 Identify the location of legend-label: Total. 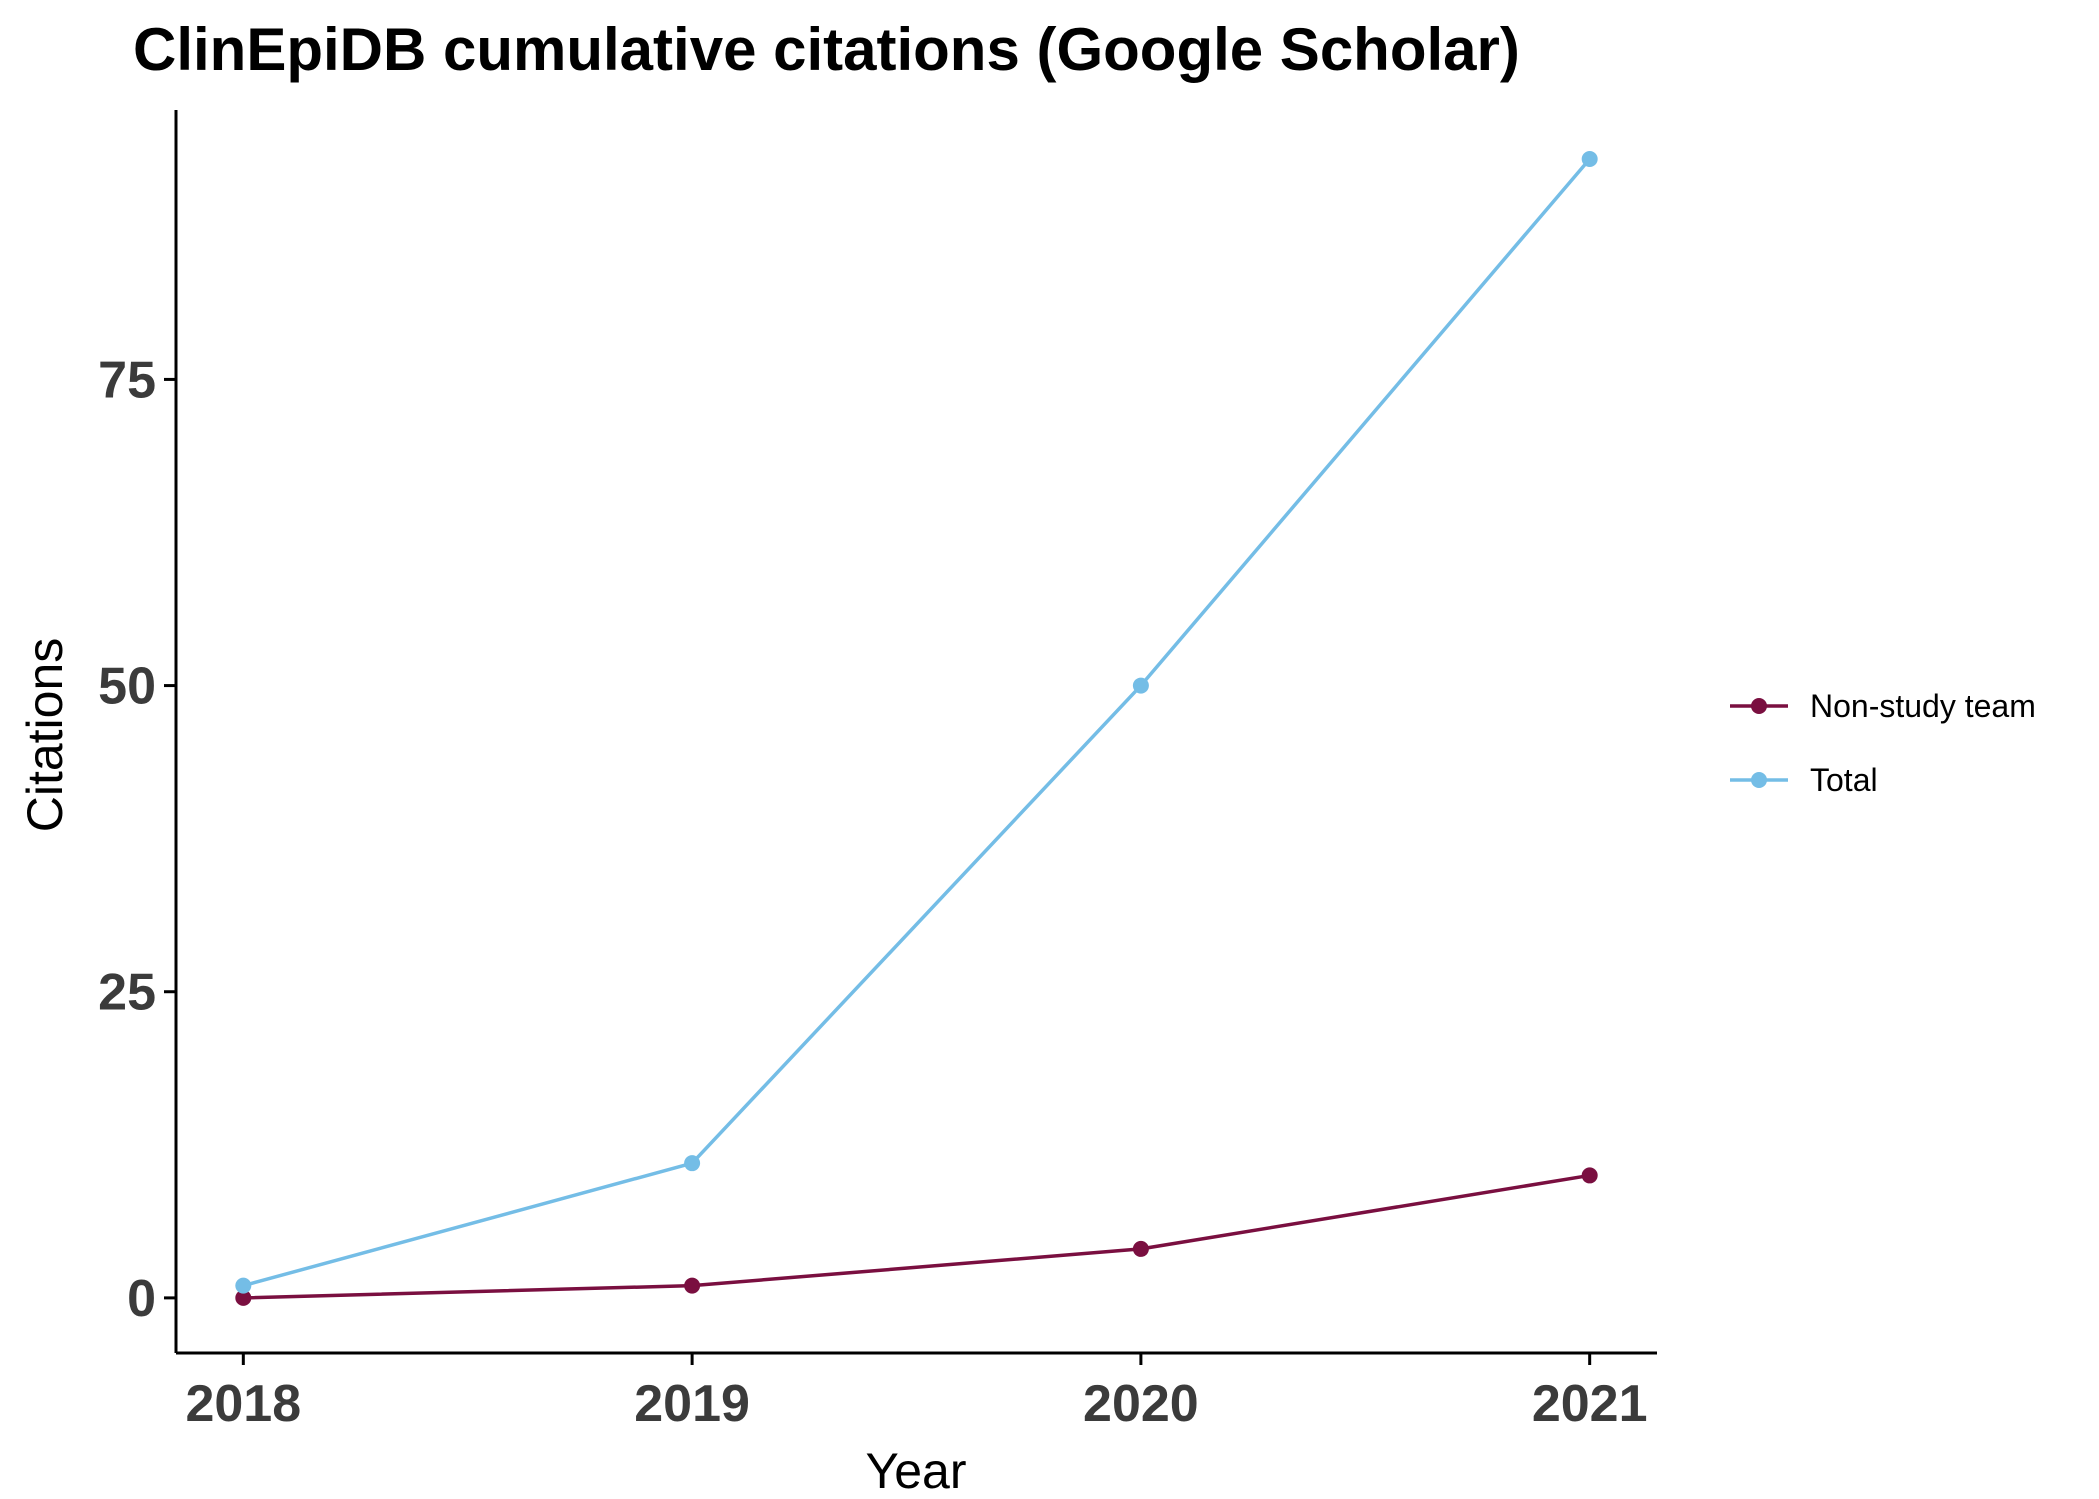
(1844, 780).